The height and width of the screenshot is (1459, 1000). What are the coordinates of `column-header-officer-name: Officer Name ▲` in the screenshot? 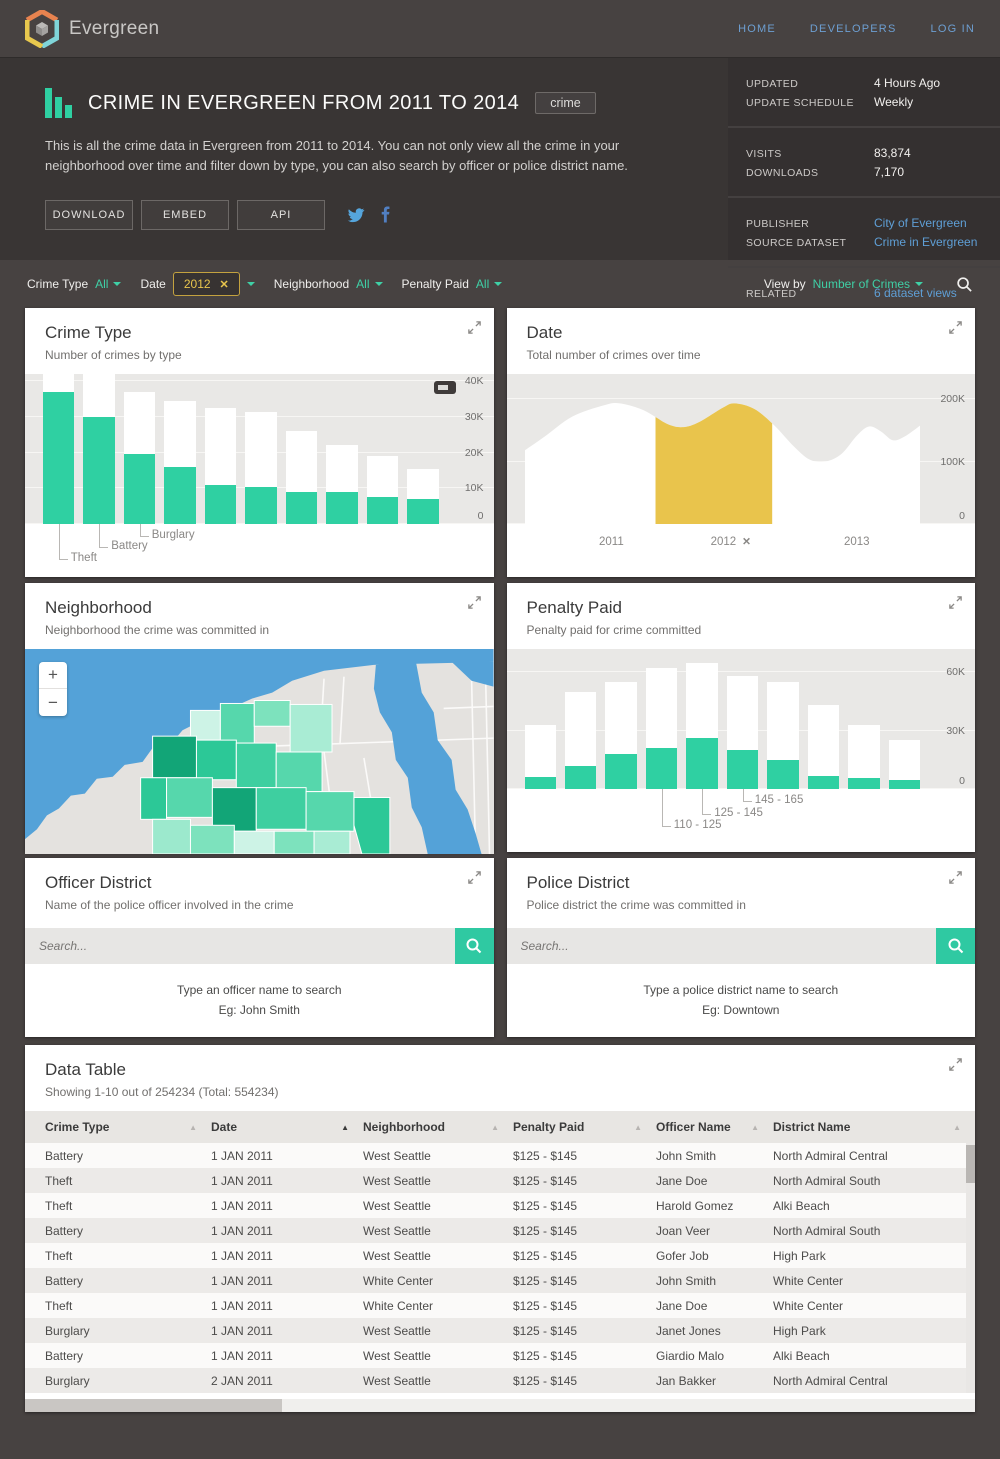 It's located at (714, 1127).